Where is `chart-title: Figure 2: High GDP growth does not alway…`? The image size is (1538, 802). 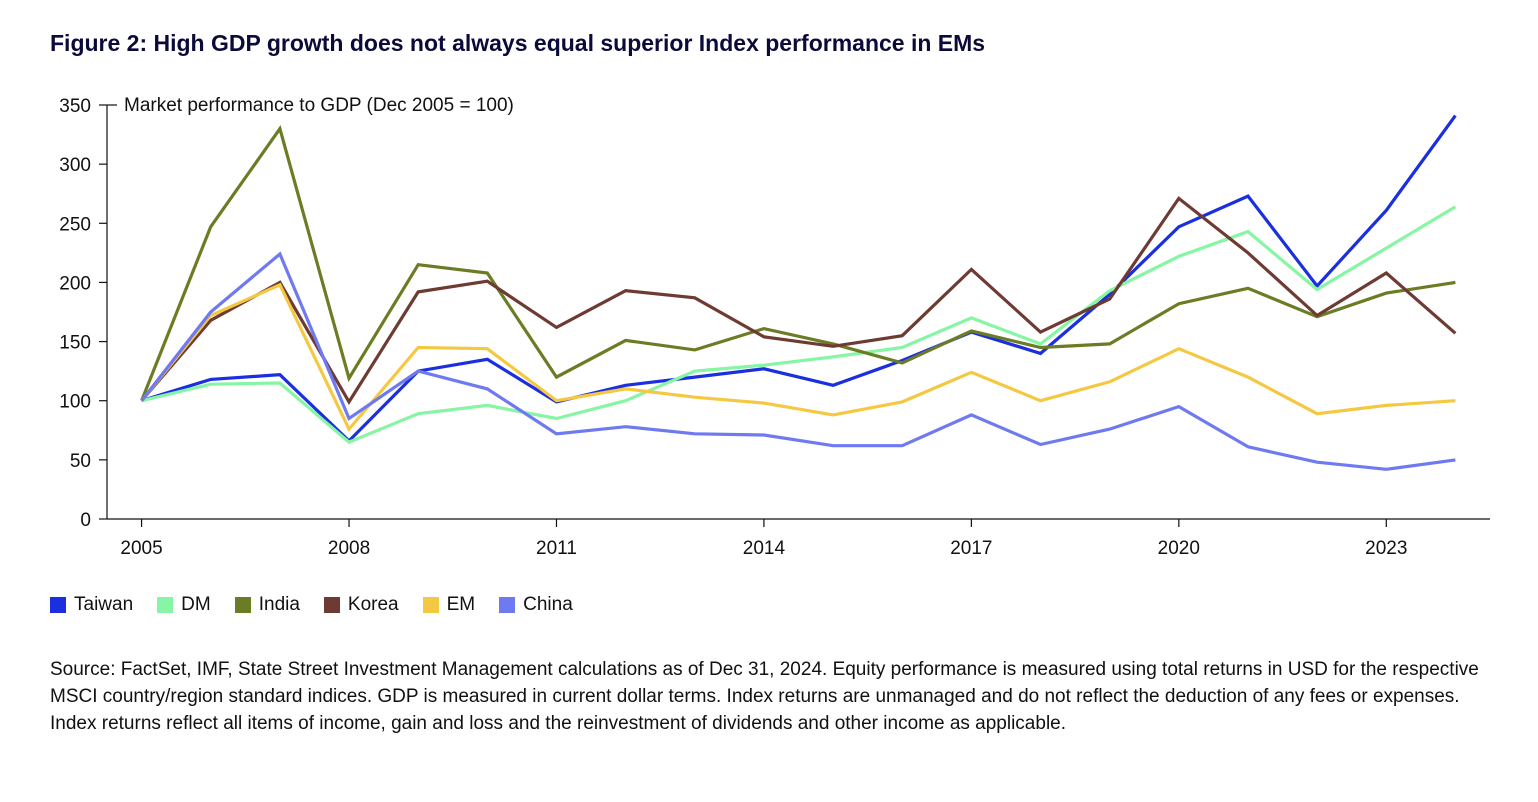
chart-title: Figure 2: High GDP growth does not alway… is located at coordinates (518, 43).